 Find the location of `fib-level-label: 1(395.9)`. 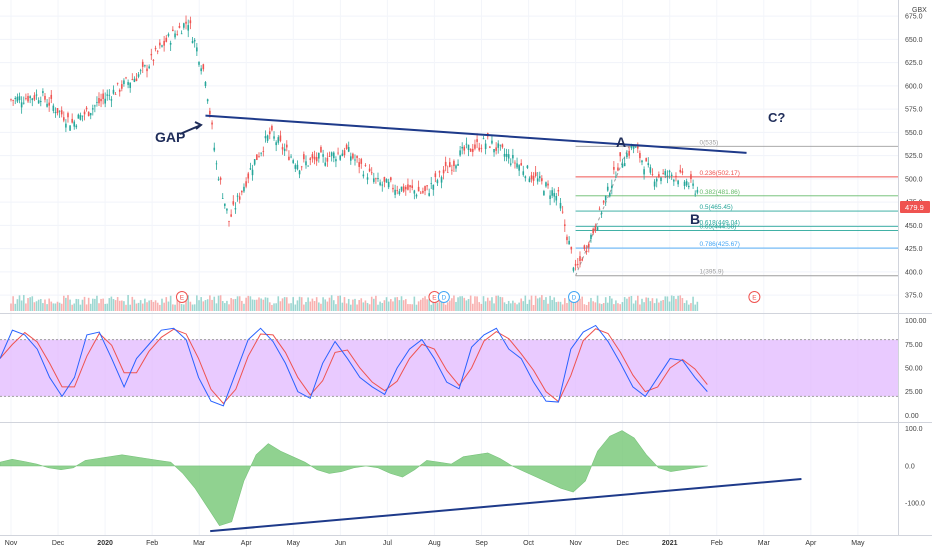

fib-level-label: 1(395.9) is located at coordinates (711, 272).